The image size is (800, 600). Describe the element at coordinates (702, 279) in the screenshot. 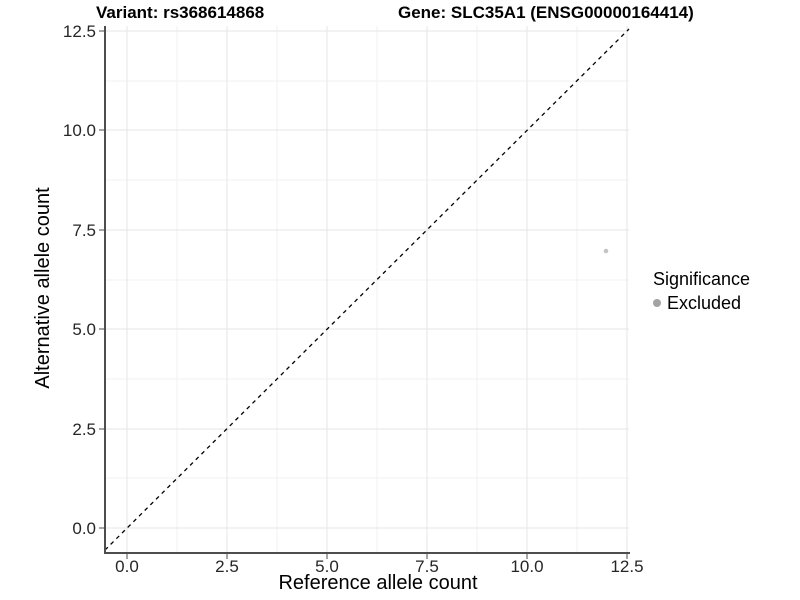

I see `legend-title: Significance` at that location.